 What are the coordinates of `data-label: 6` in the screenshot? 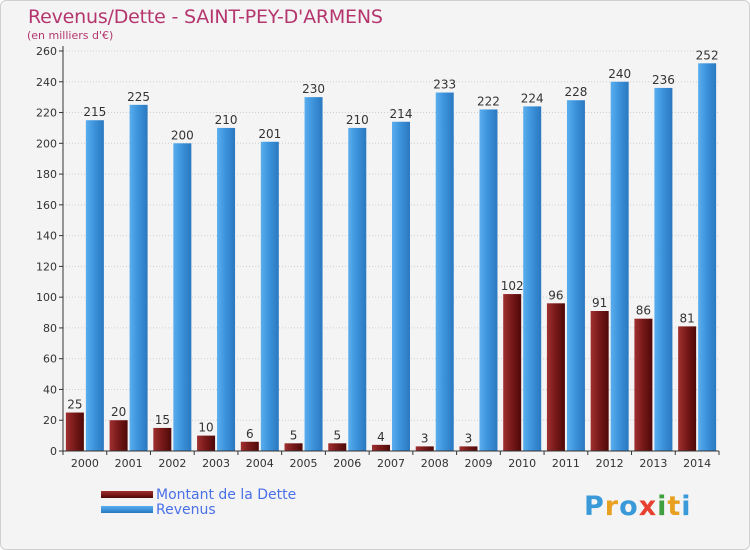 It's located at (250, 434).